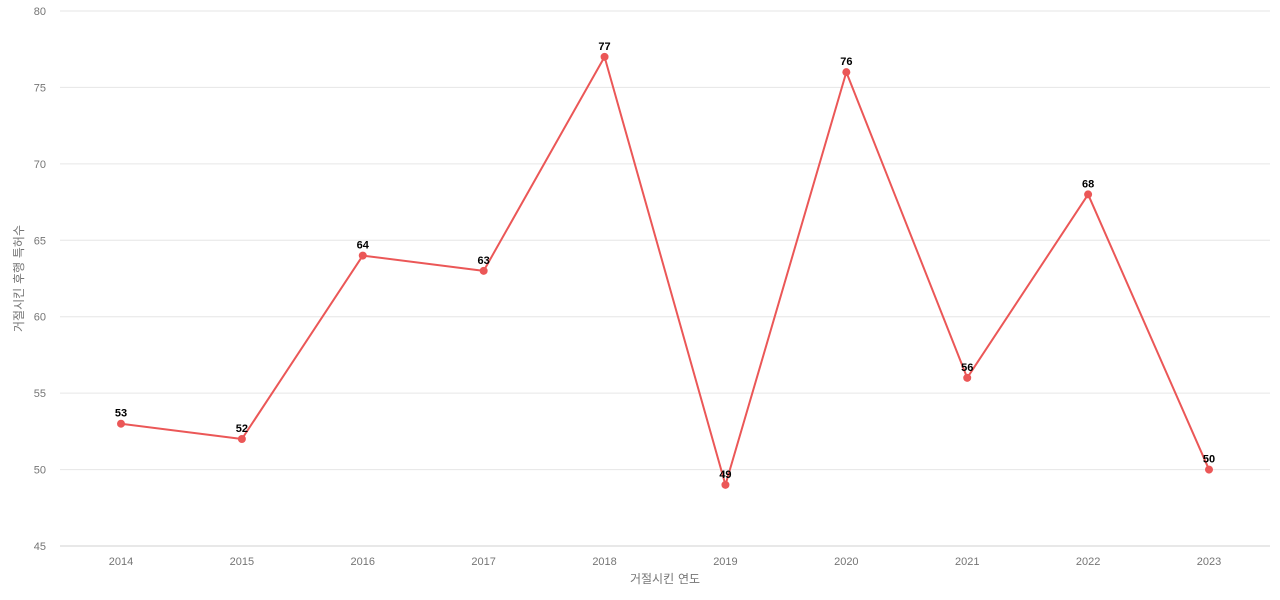 The width and height of the screenshot is (1280, 600). What do you see at coordinates (363, 246) in the screenshot?
I see `data-label: 64` at bounding box center [363, 246].